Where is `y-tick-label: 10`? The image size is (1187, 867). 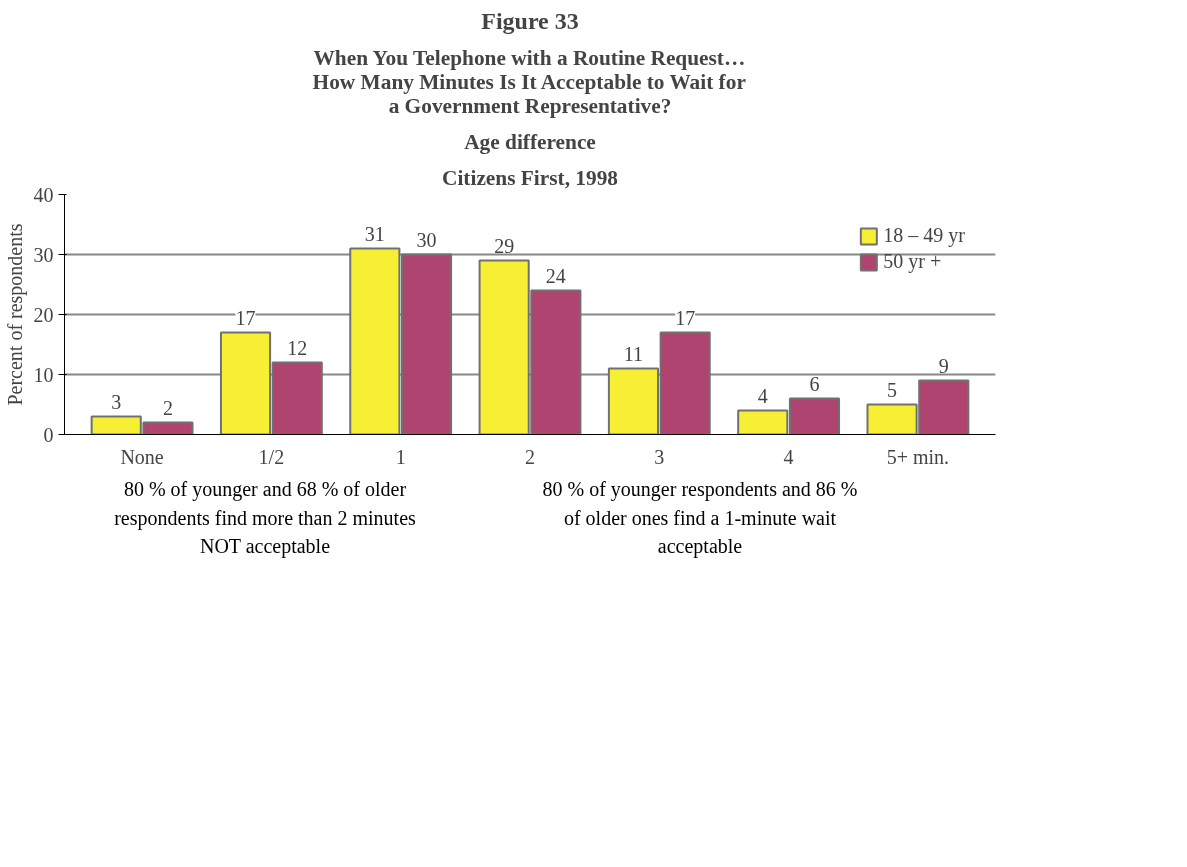
y-tick-label: 10 is located at coordinates (43, 374).